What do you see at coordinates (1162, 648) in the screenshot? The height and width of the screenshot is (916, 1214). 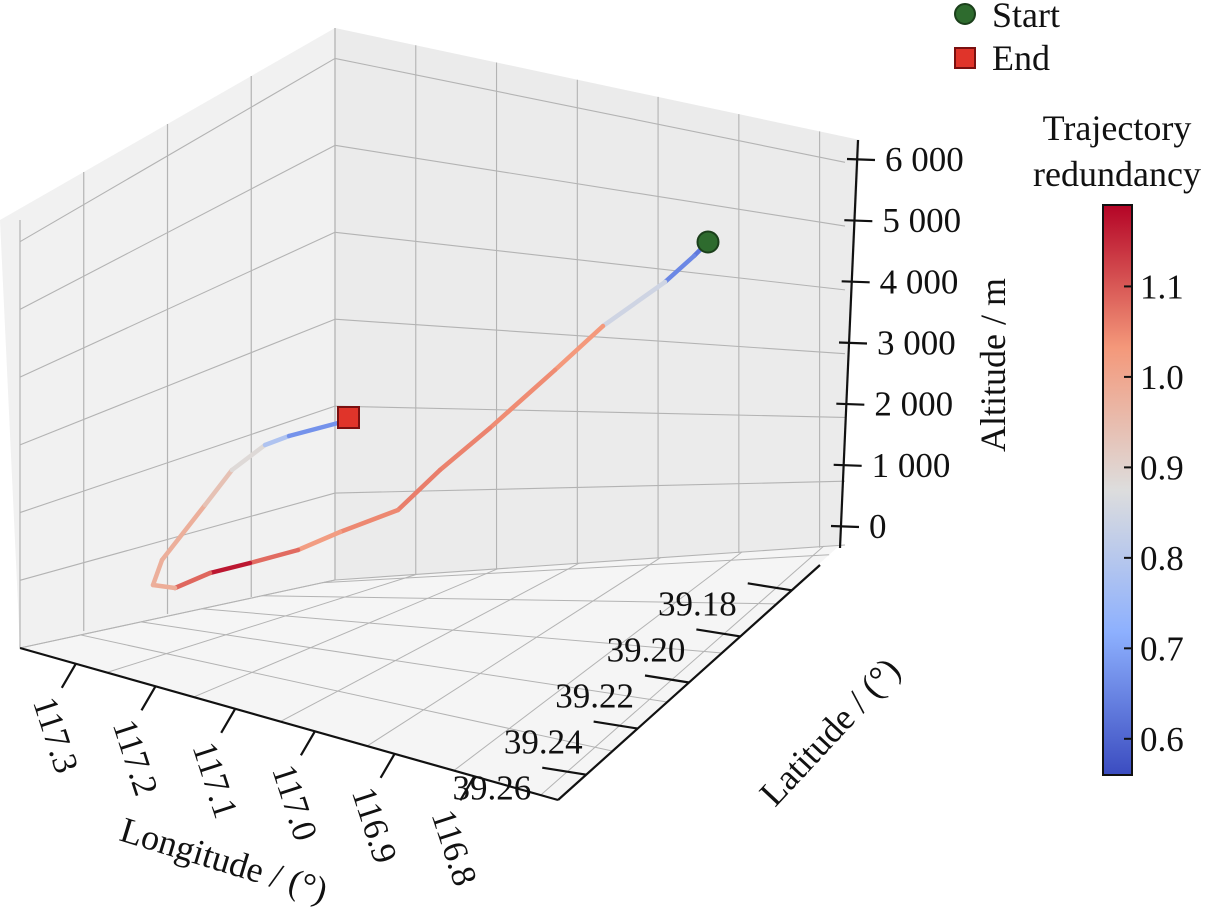 I see `colorbar-tick-label: 0.7` at bounding box center [1162, 648].